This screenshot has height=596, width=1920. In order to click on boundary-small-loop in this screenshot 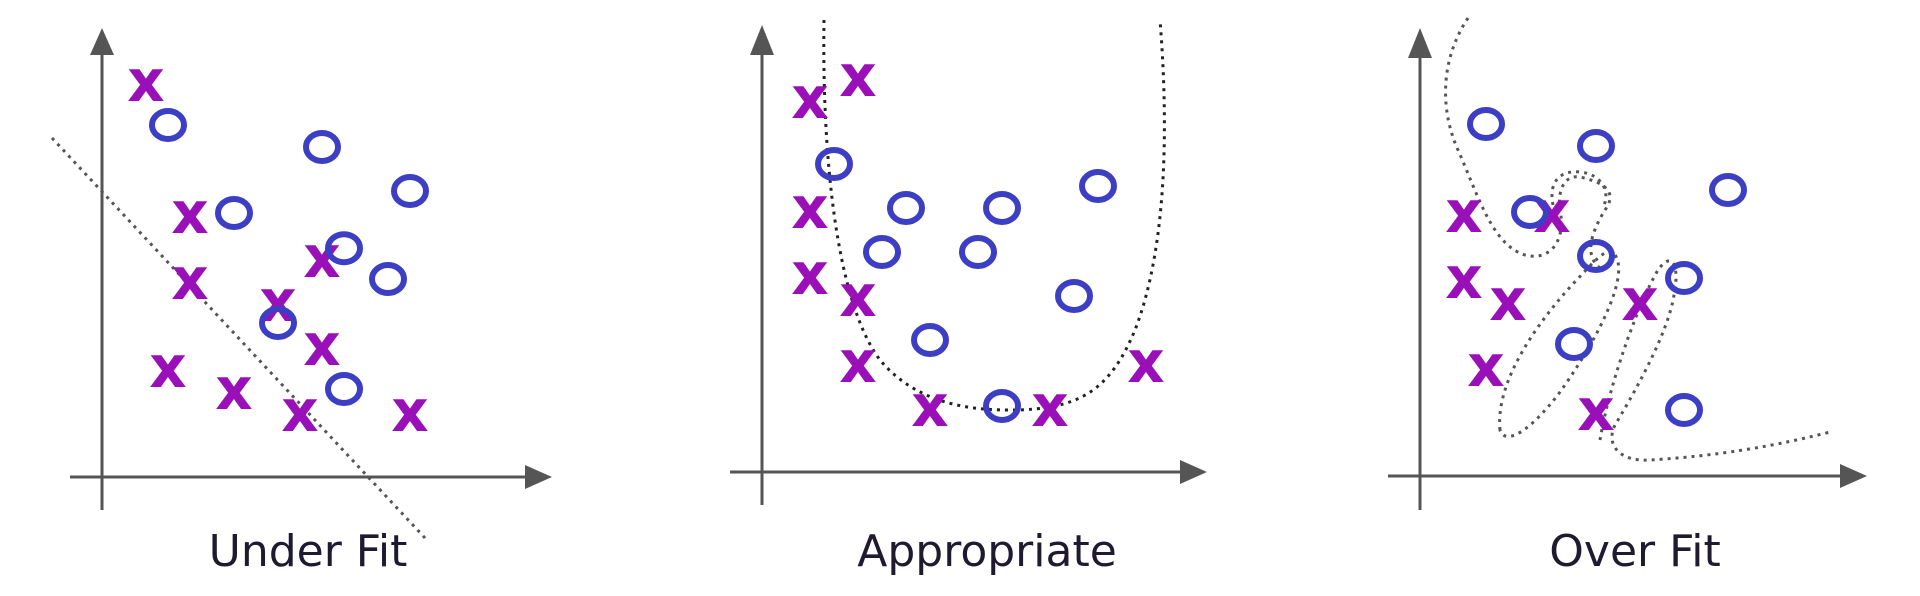, I will do `click(1579, 188)`.